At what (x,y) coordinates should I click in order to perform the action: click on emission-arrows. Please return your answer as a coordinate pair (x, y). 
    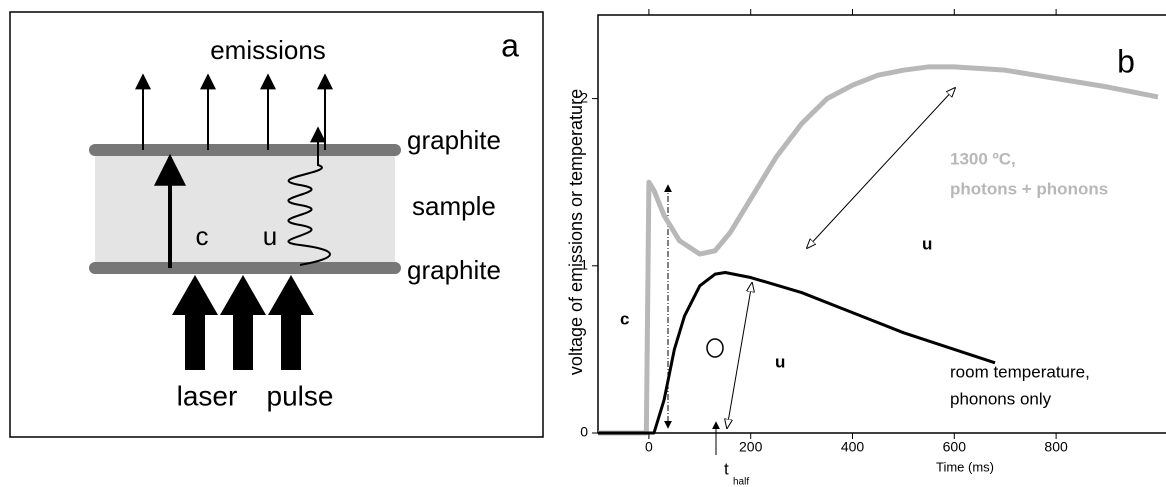
    Looking at the image, I should click on (234, 111).